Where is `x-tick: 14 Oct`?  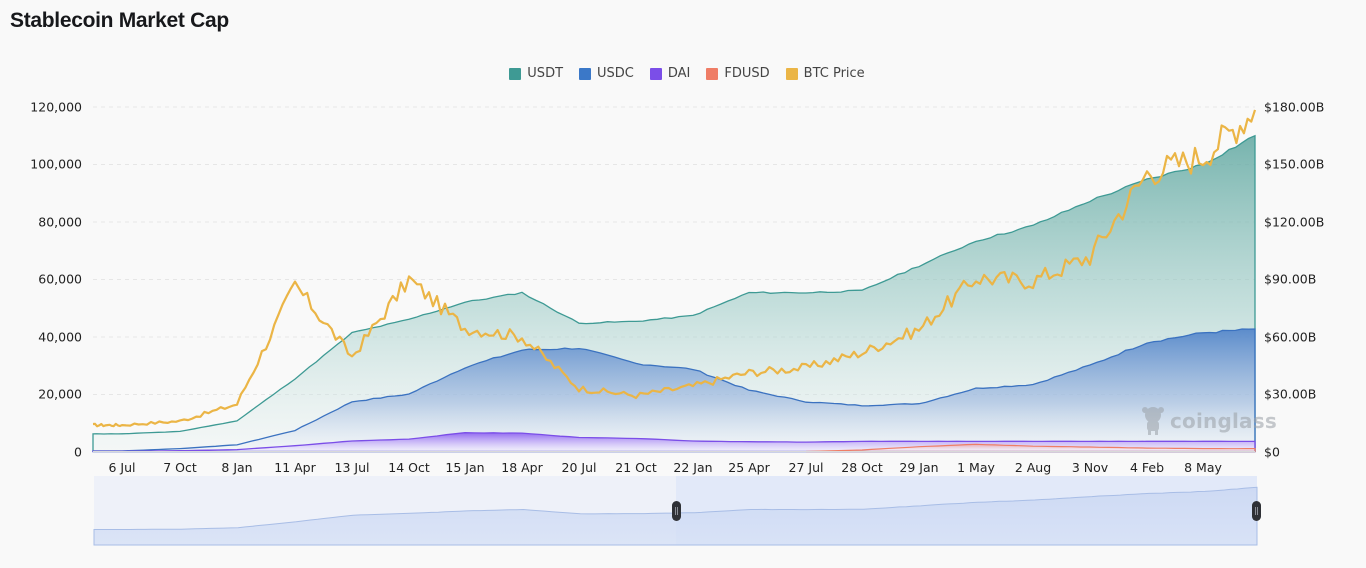 x-tick: 14 Oct is located at coordinates (409, 467).